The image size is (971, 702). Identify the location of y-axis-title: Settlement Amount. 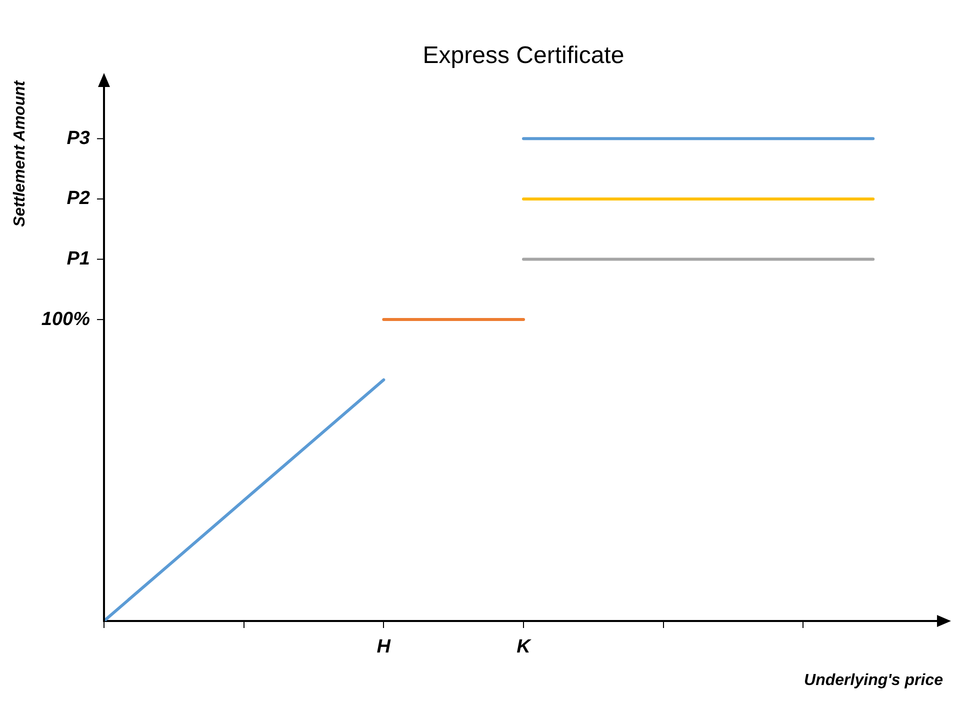
(19, 153).